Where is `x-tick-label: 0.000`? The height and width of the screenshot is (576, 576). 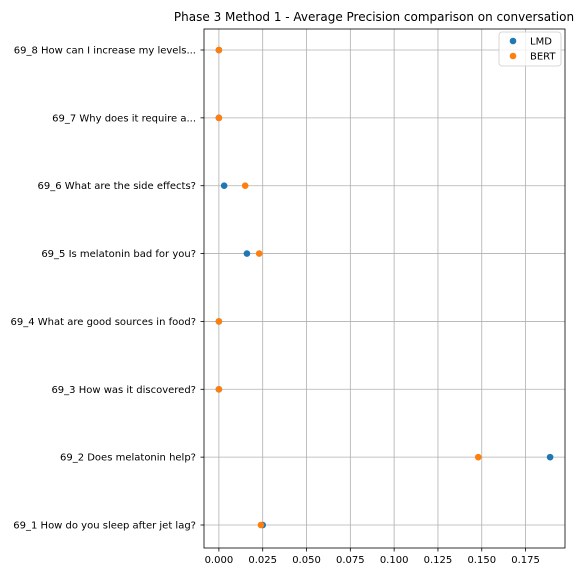 x-tick-label: 0.000 is located at coordinates (219, 560).